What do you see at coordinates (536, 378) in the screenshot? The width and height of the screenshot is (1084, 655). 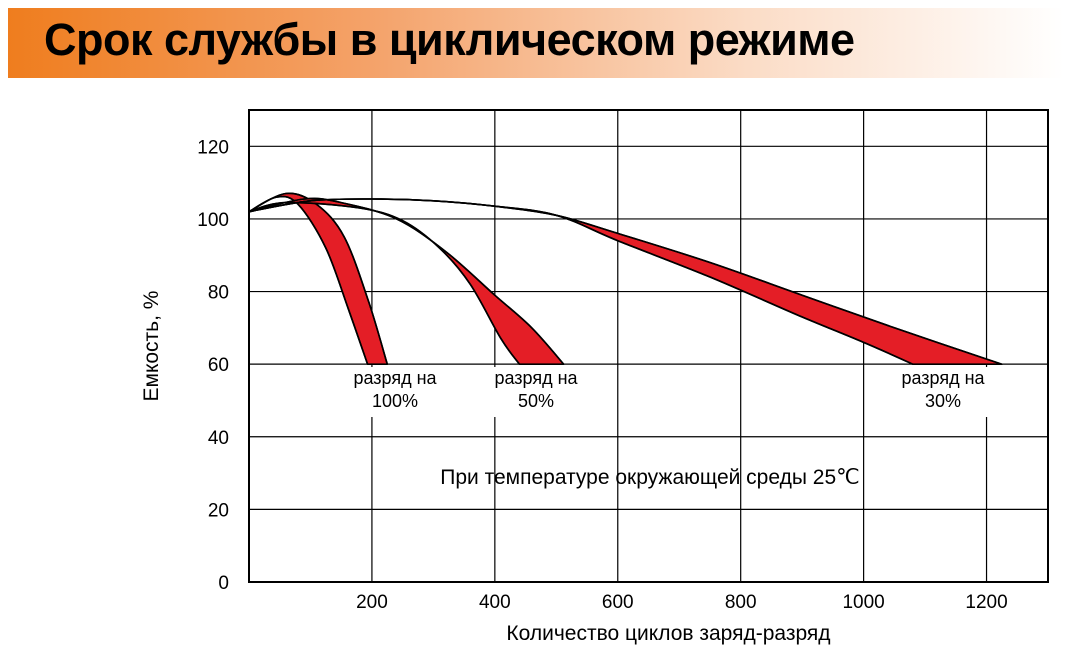 I see `band-1-label-line-0: разряд на` at bounding box center [536, 378].